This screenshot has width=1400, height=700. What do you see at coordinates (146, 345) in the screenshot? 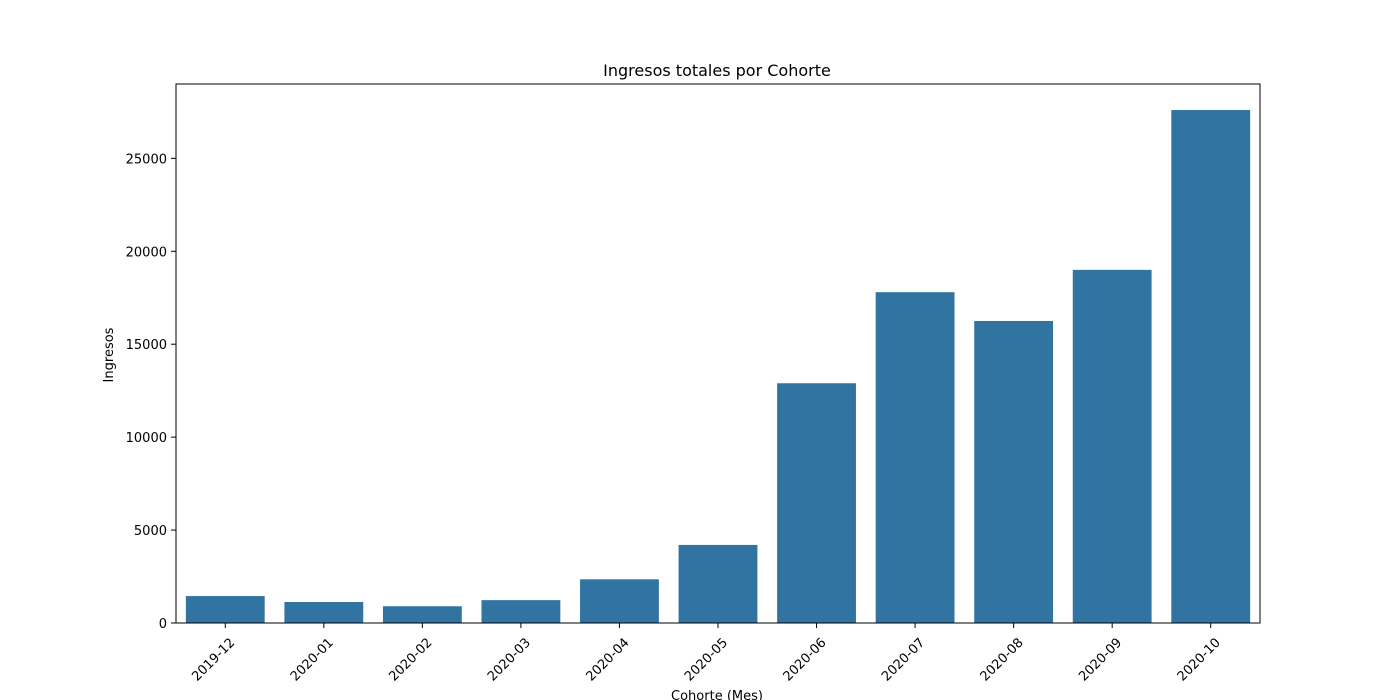
I see `y-tick-label: 15000` at bounding box center [146, 345].